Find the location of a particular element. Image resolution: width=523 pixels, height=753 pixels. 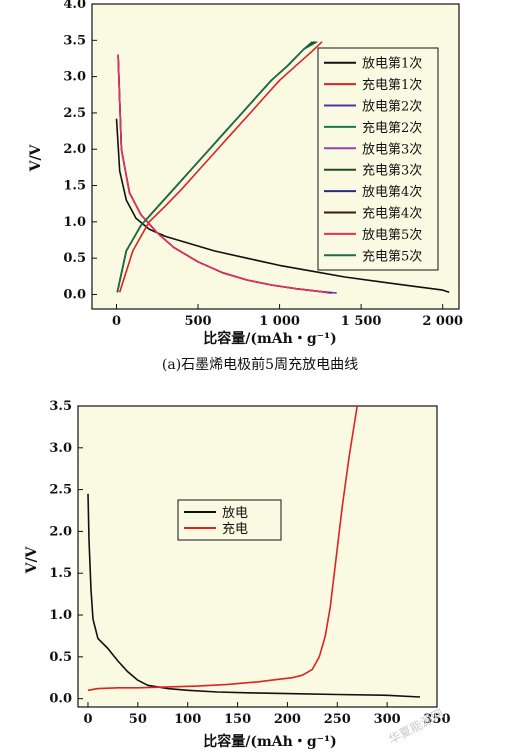

A-ytick-label: 0.0 is located at coordinates (74, 294).